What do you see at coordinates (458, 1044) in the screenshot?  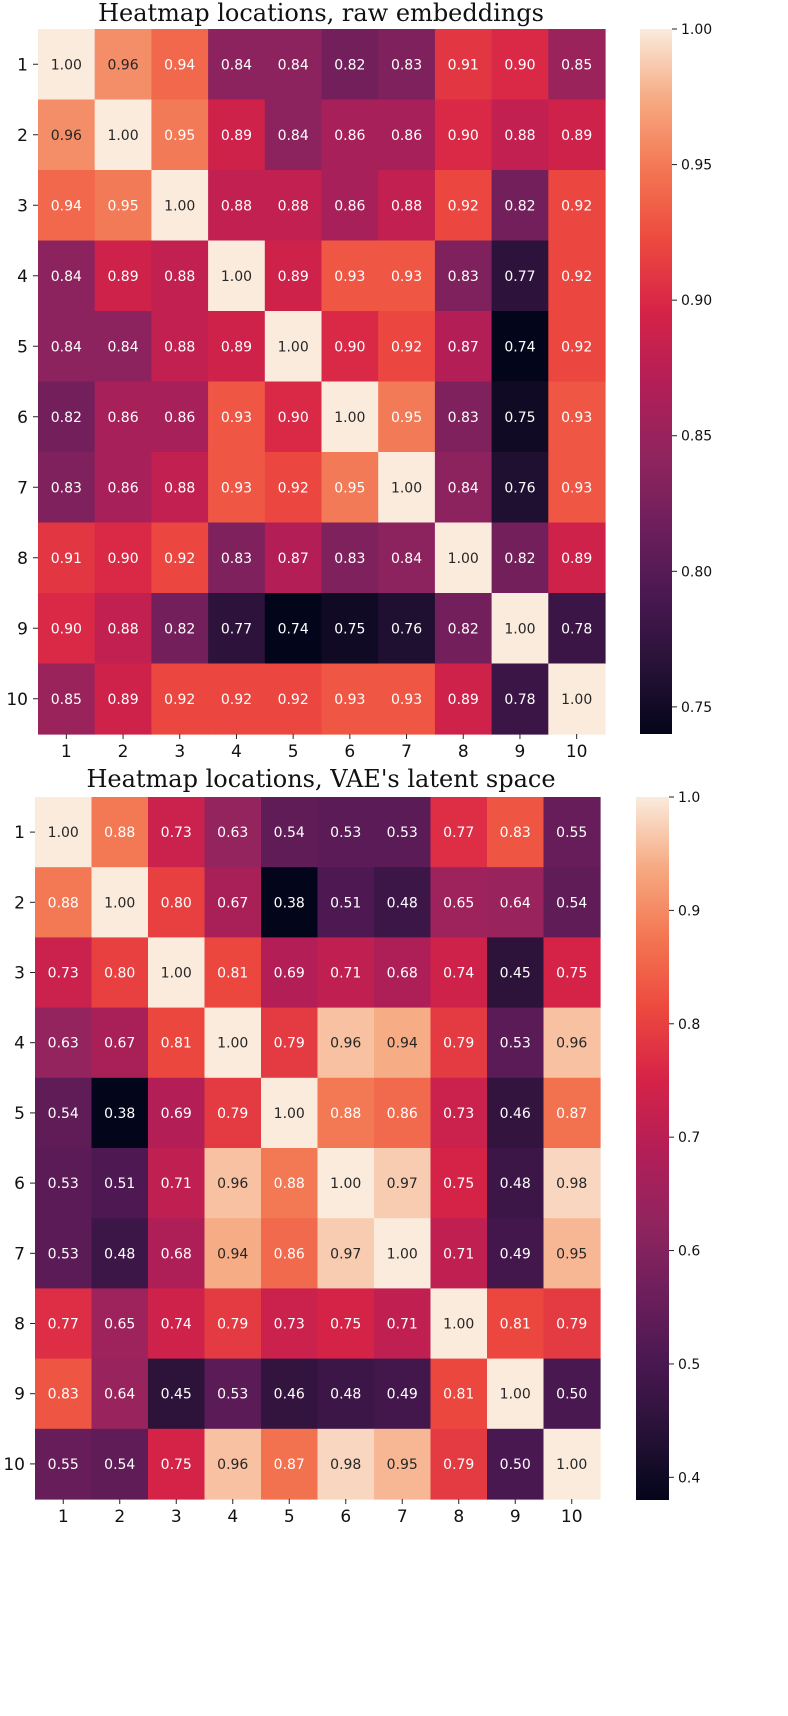 I see `cell-value-label: 0.79` at bounding box center [458, 1044].